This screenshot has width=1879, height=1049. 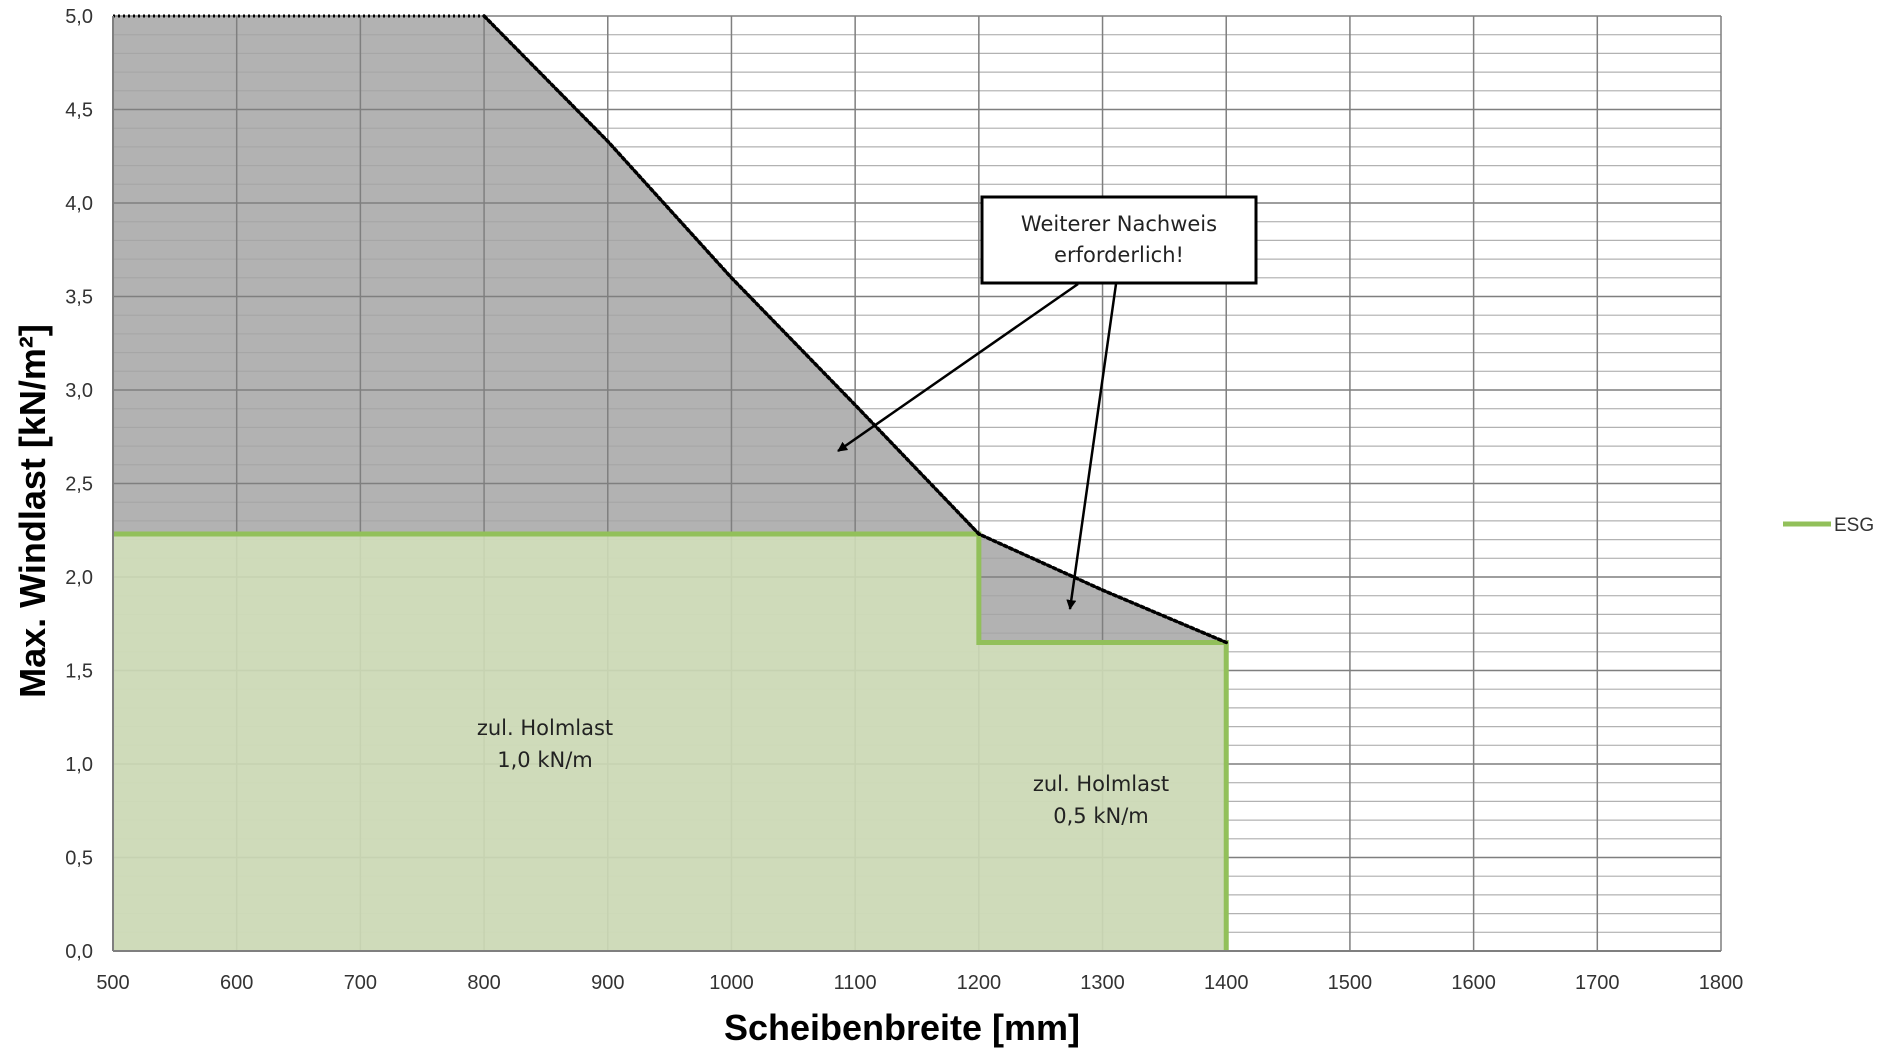 What do you see at coordinates (79, 391) in the screenshot?
I see `y-tick-label: 3,0` at bounding box center [79, 391].